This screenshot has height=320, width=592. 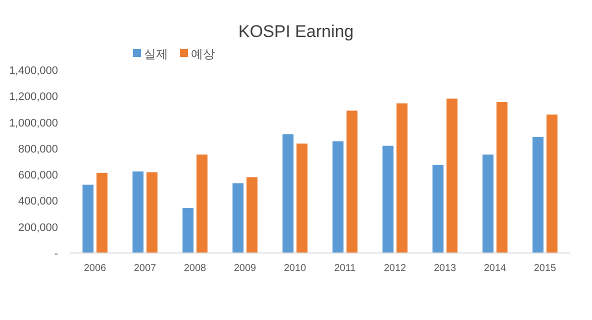 I want to click on x-tick-label: 2012, so click(x=395, y=268).